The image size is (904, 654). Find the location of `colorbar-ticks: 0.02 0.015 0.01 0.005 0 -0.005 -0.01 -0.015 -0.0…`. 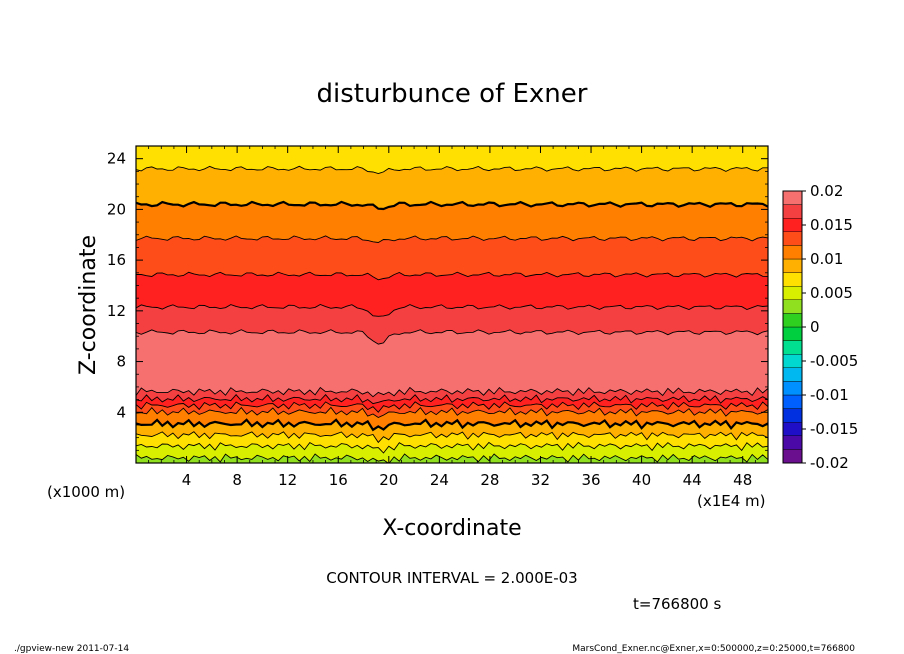

colorbar-ticks: 0.02 0.015 0.01 0.005 0 -0.005 -0.01 -0.015 -0.0… is located at coordinates (830, 327).